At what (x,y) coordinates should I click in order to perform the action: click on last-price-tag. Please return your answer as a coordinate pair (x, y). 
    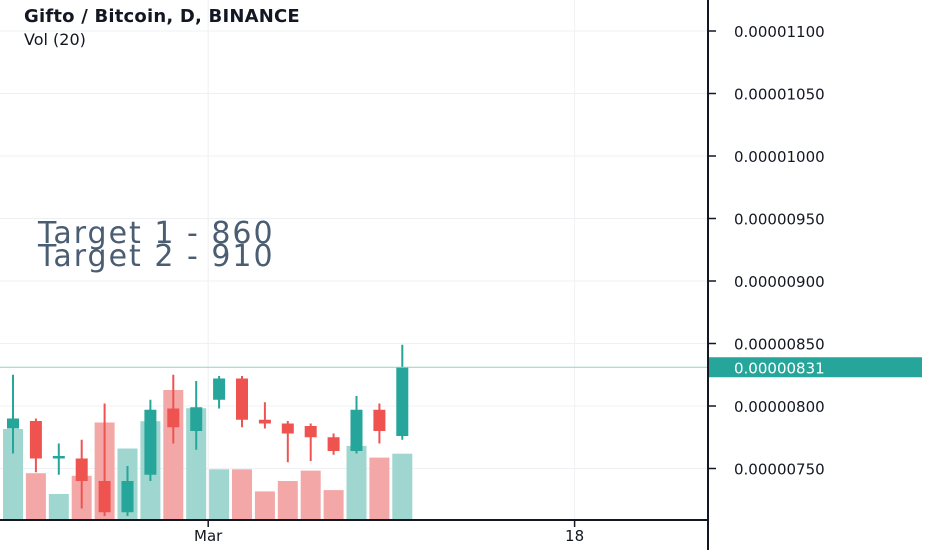
    Looking at the image, I should click on (815, 367).